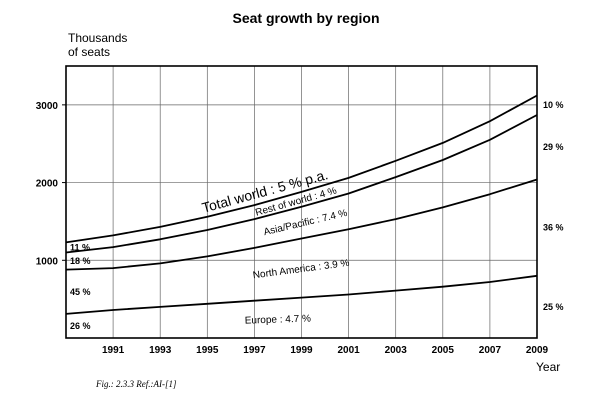 This screenshot has height=415, width=613. Describe the element at coordinates (443, 350) in the screenshot. I see `x-tick-label: 2005` at that location.